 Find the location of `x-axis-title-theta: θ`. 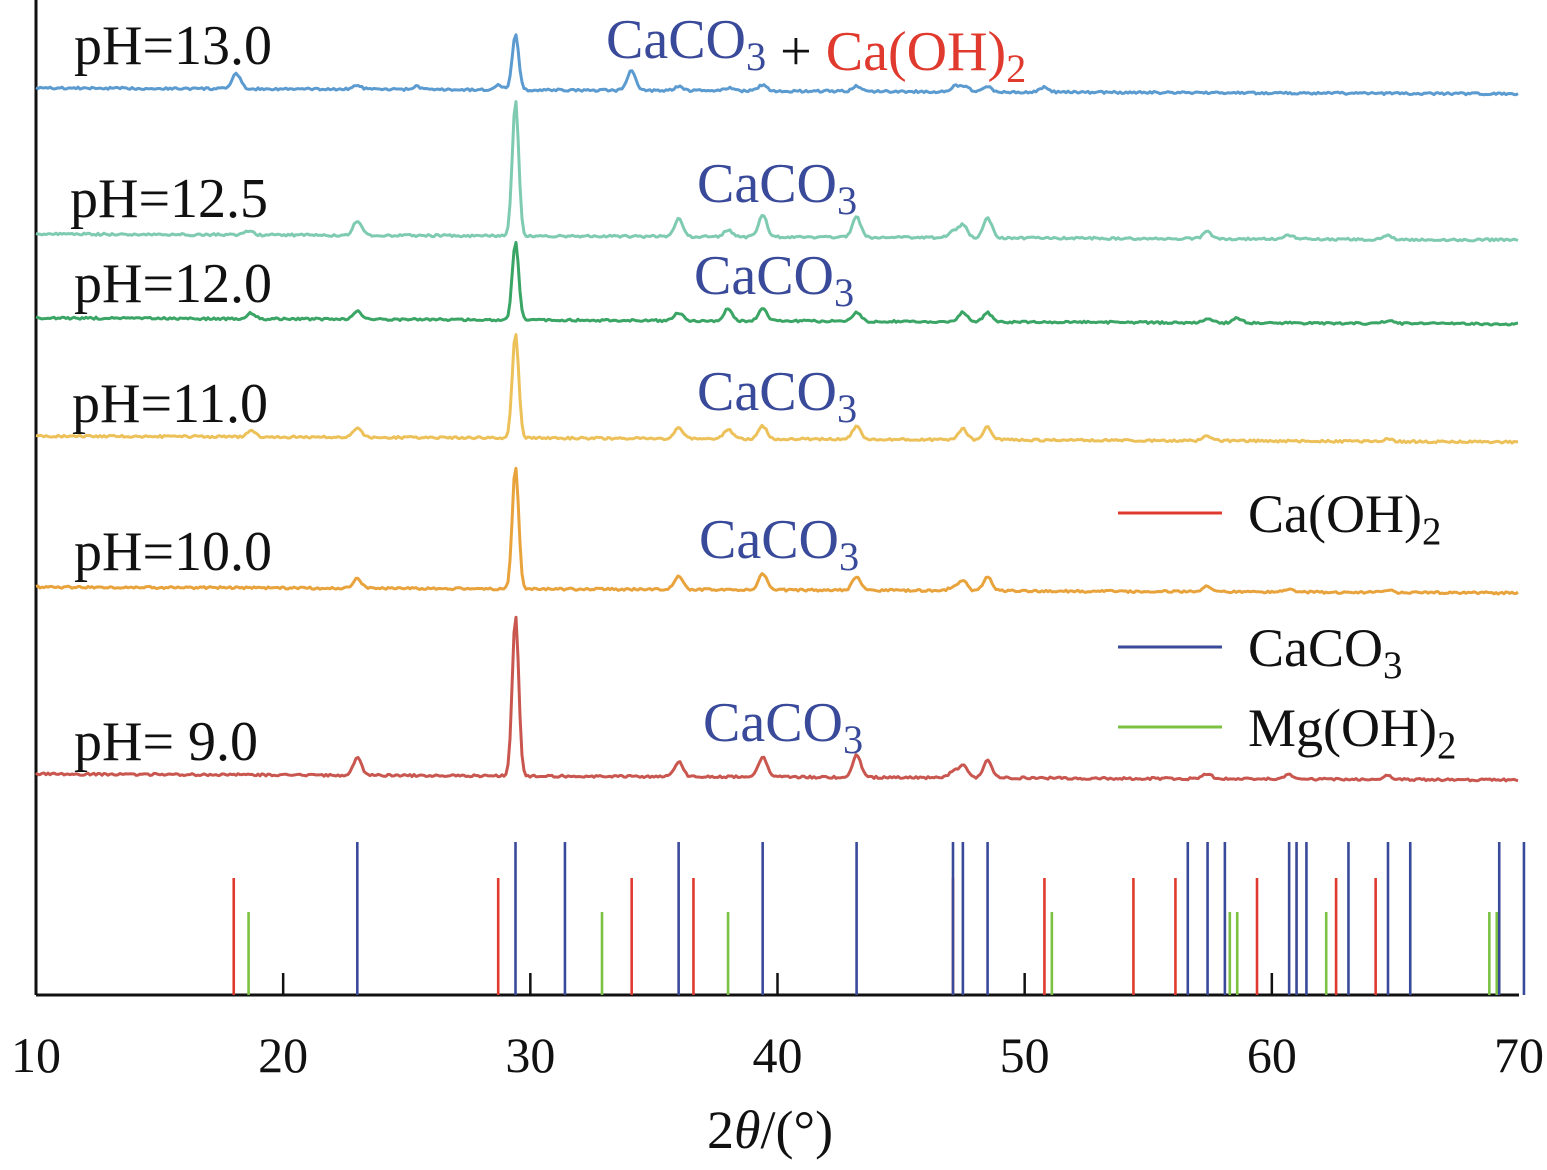

x-axis-title-theta: θ is located at coordinates (747, 1130).